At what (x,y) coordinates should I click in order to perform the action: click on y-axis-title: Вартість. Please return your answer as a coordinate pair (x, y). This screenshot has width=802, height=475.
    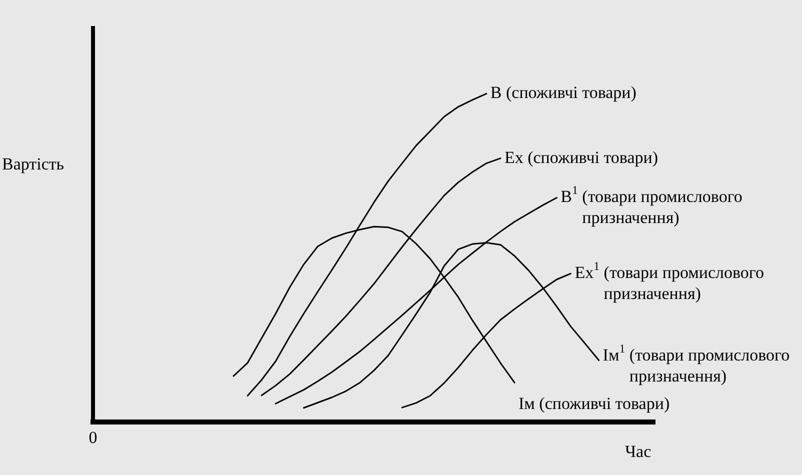
    Looking at the image, I should click on (33, 164).